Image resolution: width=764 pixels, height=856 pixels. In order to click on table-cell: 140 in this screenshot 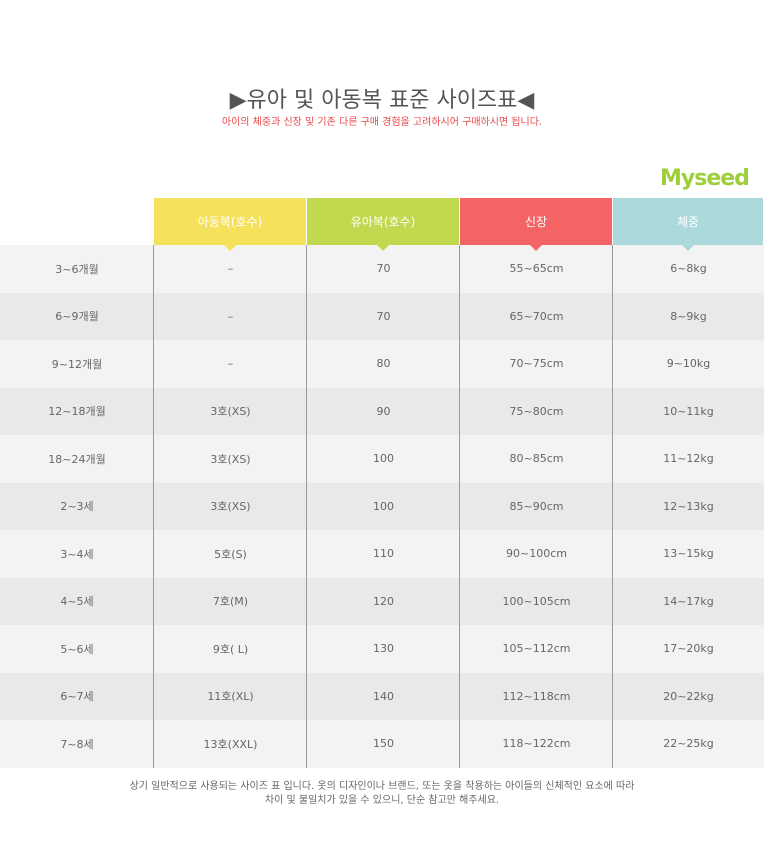, I will do `click(383, 696)`.